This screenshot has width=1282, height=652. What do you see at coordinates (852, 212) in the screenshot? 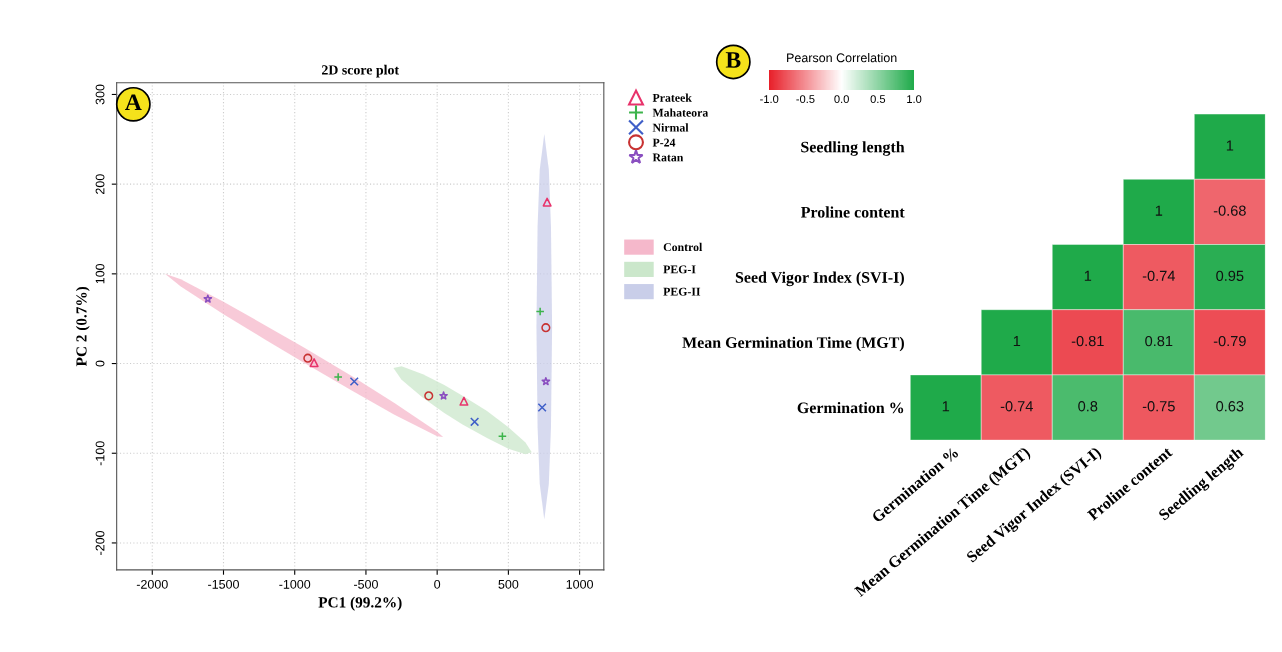
I see `y-tick-label: Proline content` at bounding box center [852, 212].